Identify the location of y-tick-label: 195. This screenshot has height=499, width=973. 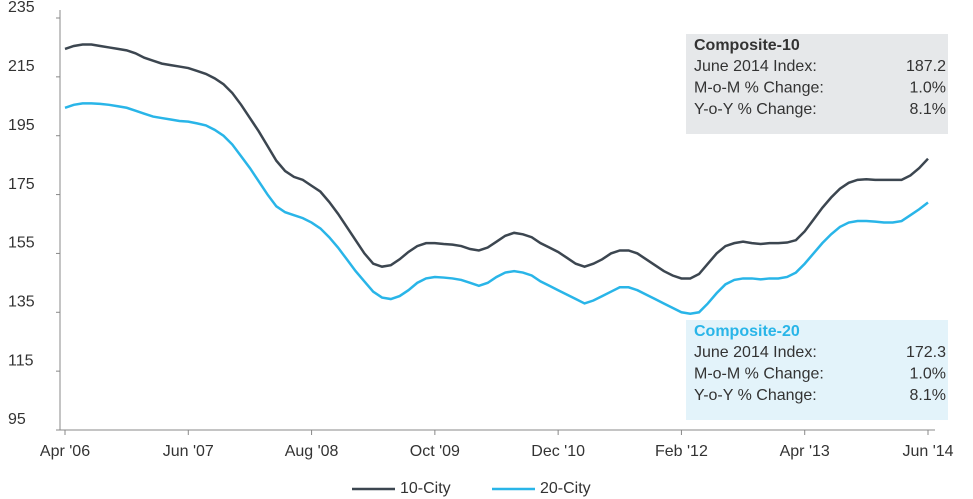
(21, 125).